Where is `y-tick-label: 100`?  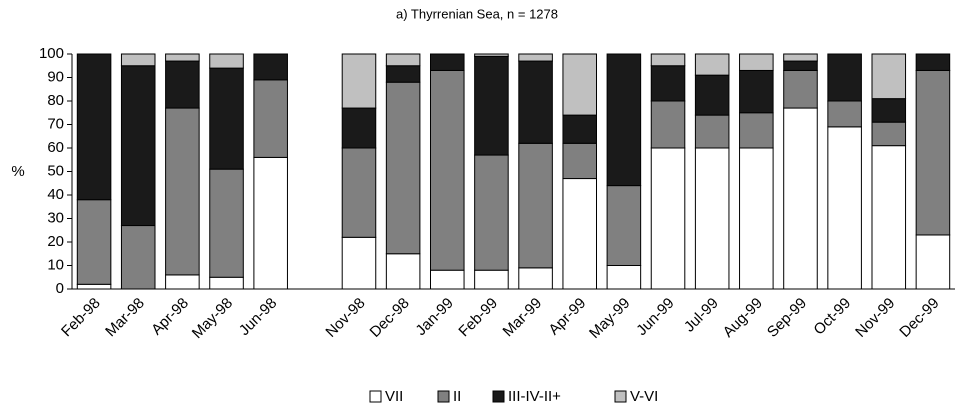 y-tick-label: 100 is located at coordinates (51, 53).